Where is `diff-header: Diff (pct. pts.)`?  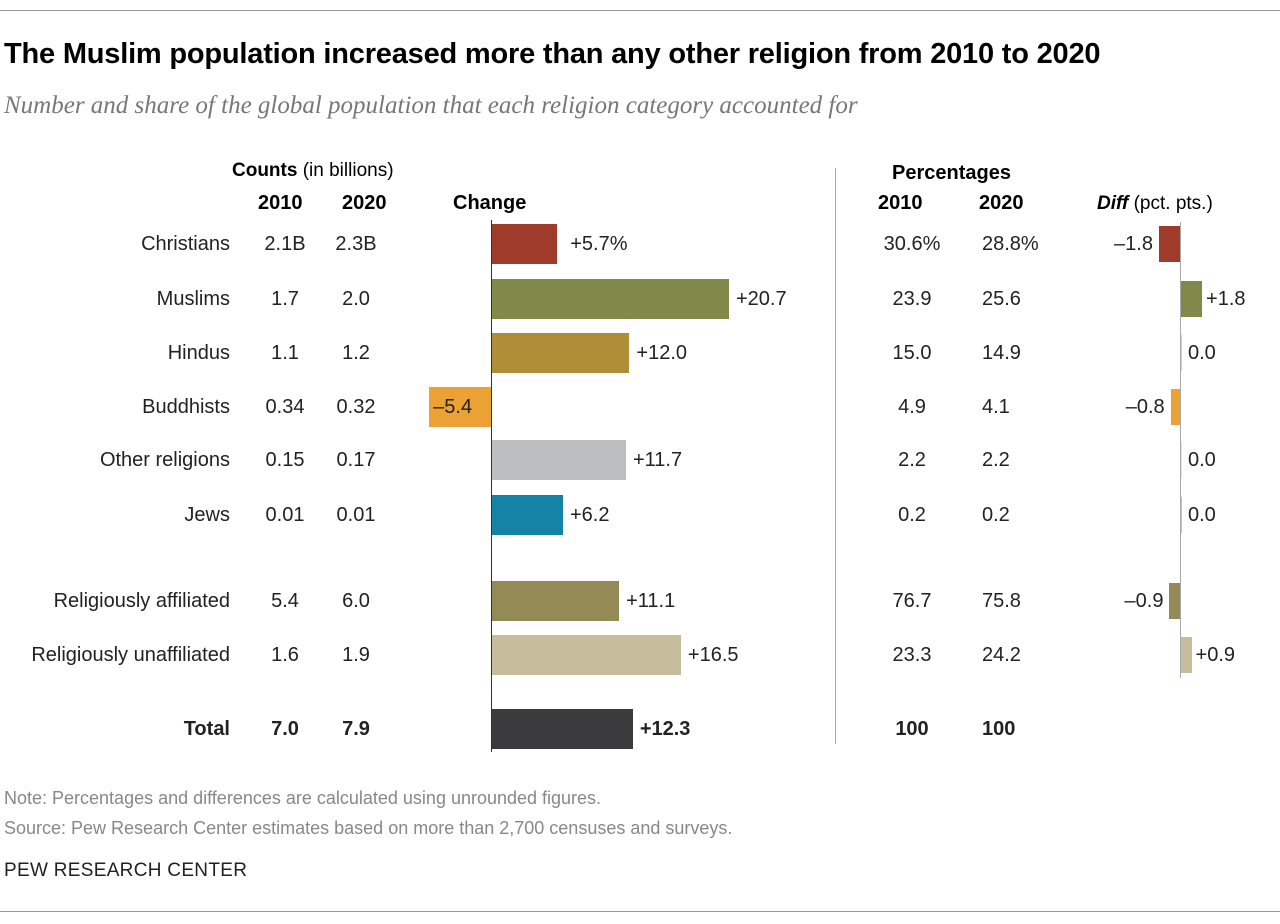 diff-header: Diff (pct. pts.) is located at coordinates (1155, 204).